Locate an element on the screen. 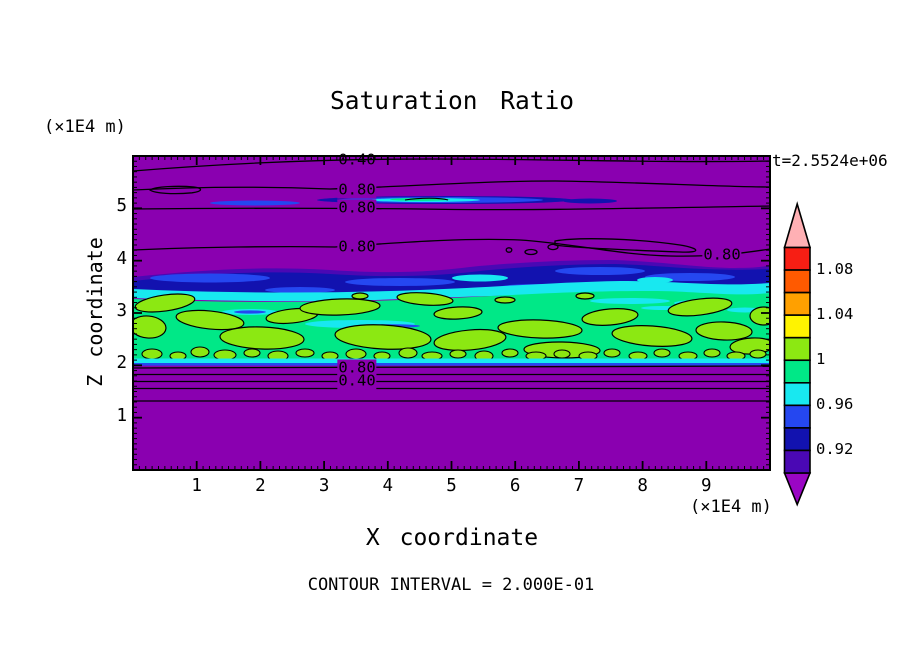 The image size is (904, 654). layer-bottom-blue-strip is located at coordinates (451, 364).